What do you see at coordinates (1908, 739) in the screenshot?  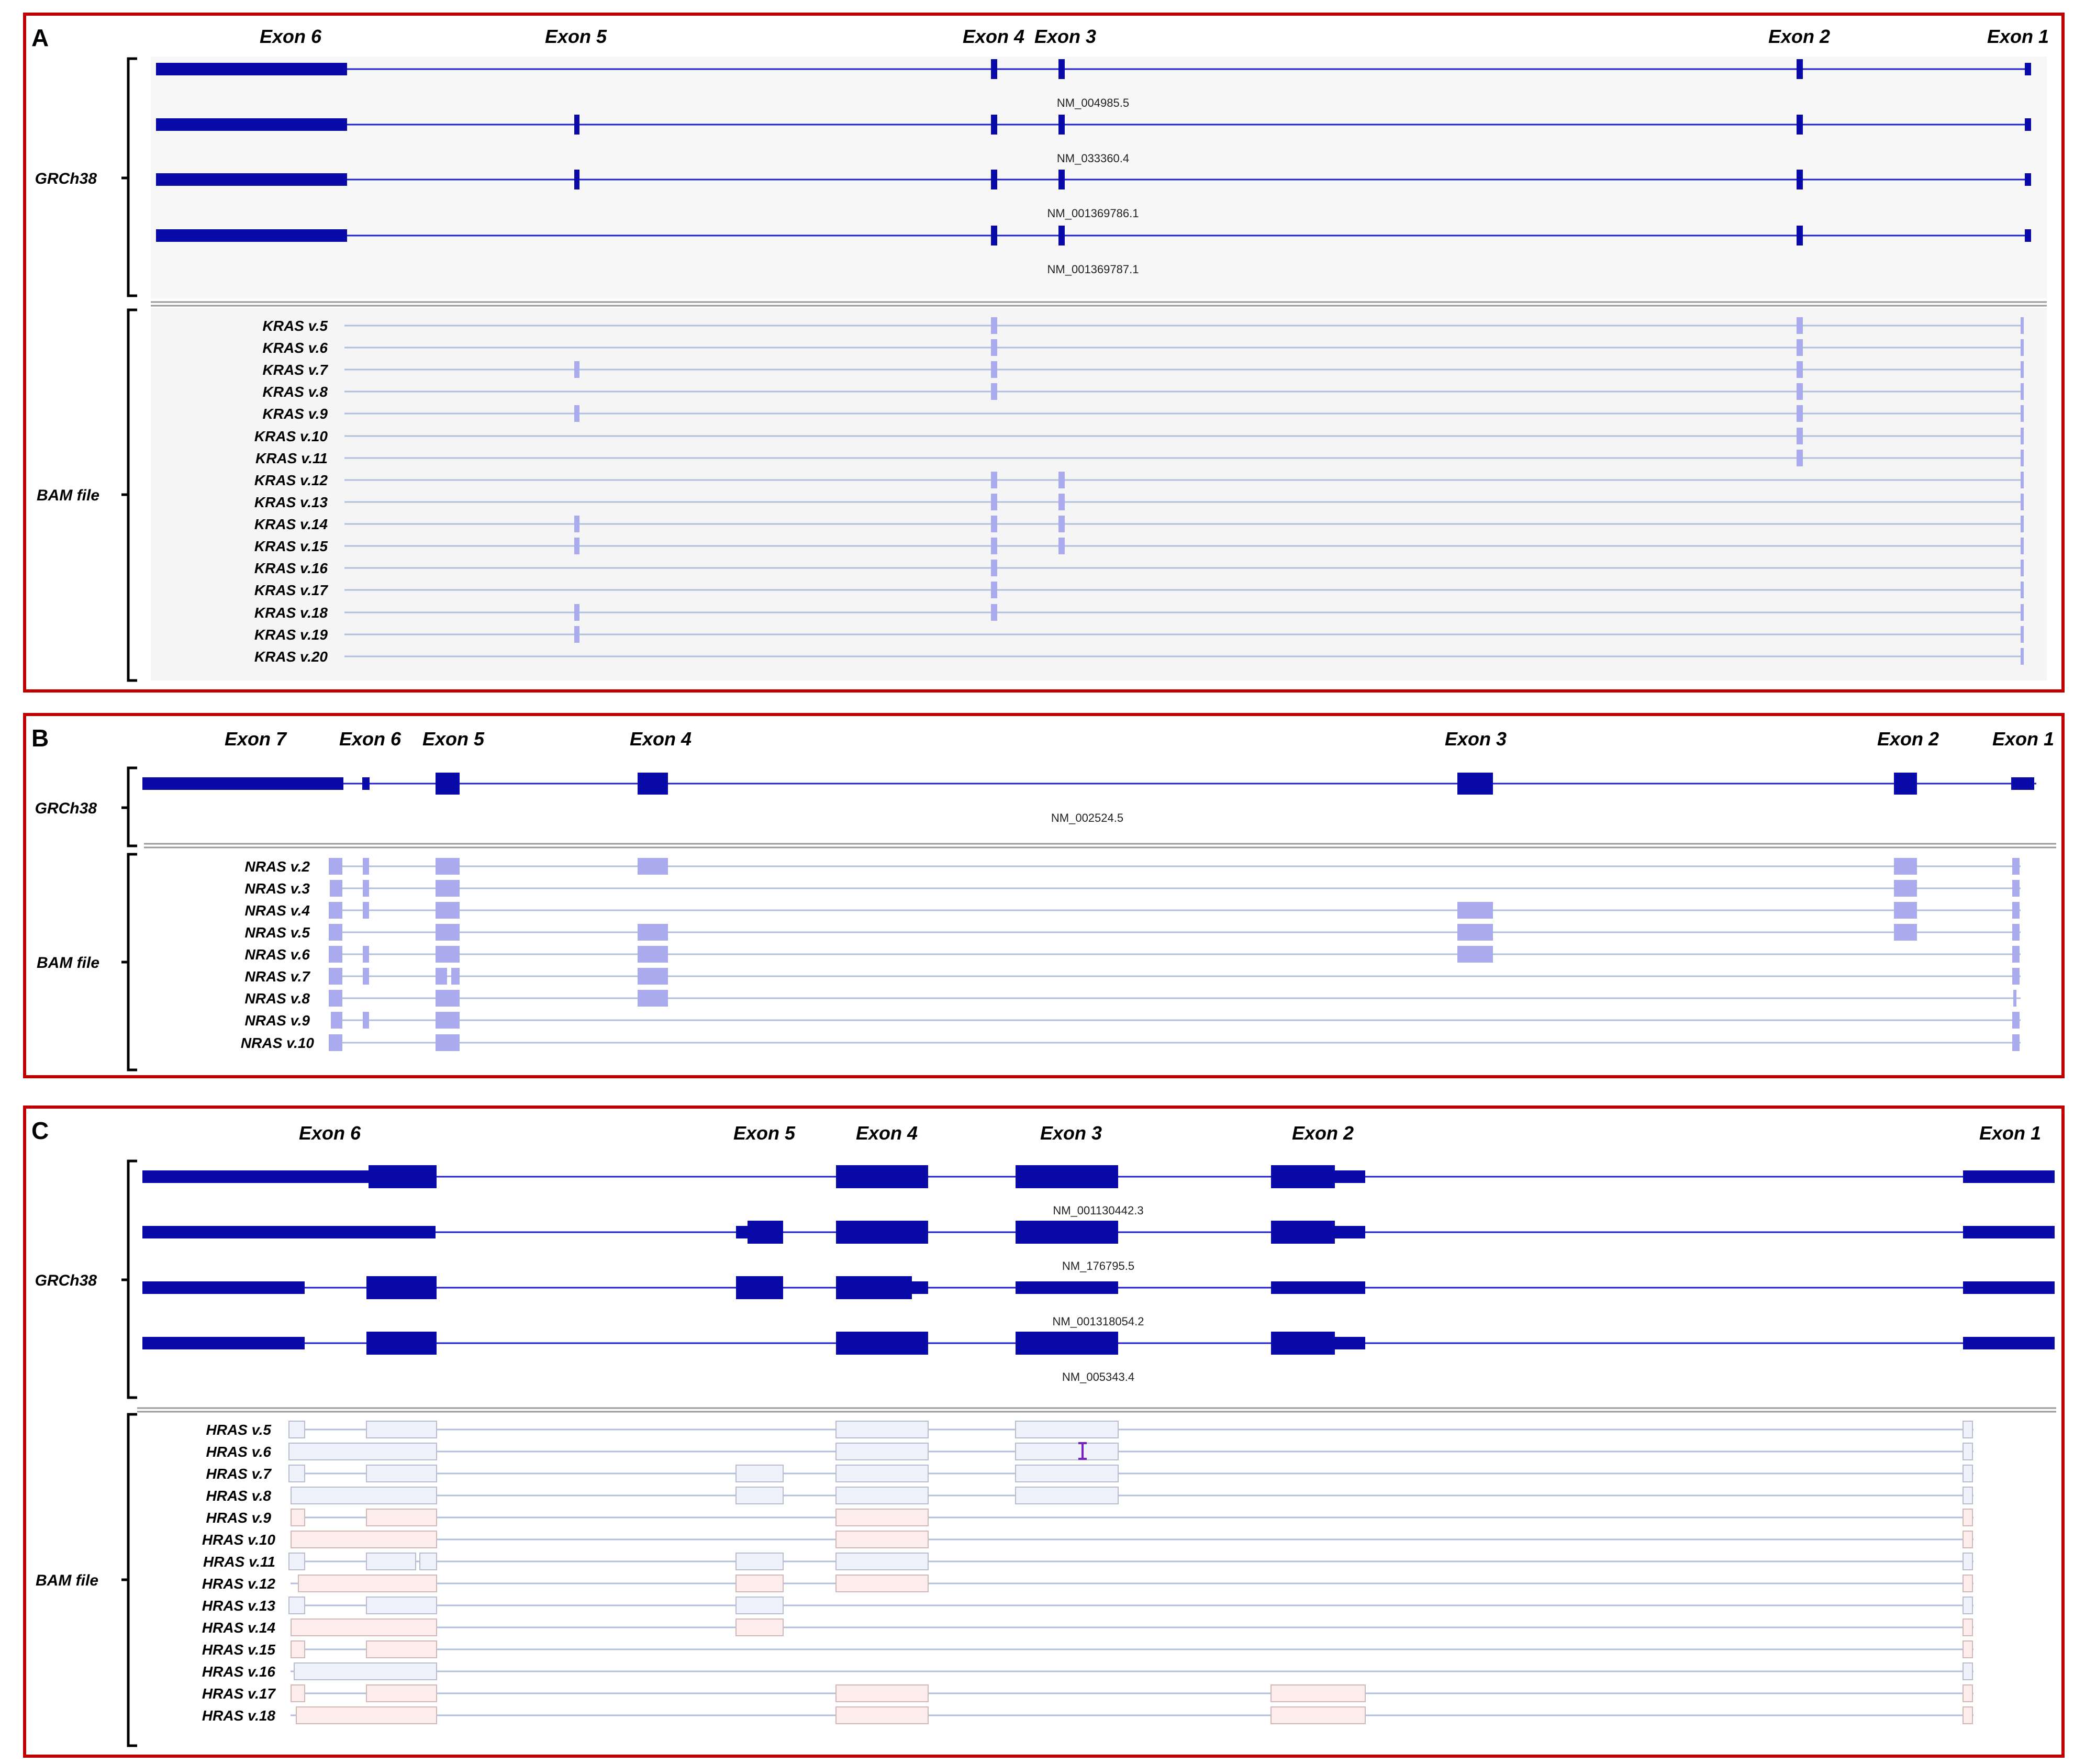 I see `panel-b-exon-2-label: Exon 2` at bounding box center [1908, 739].